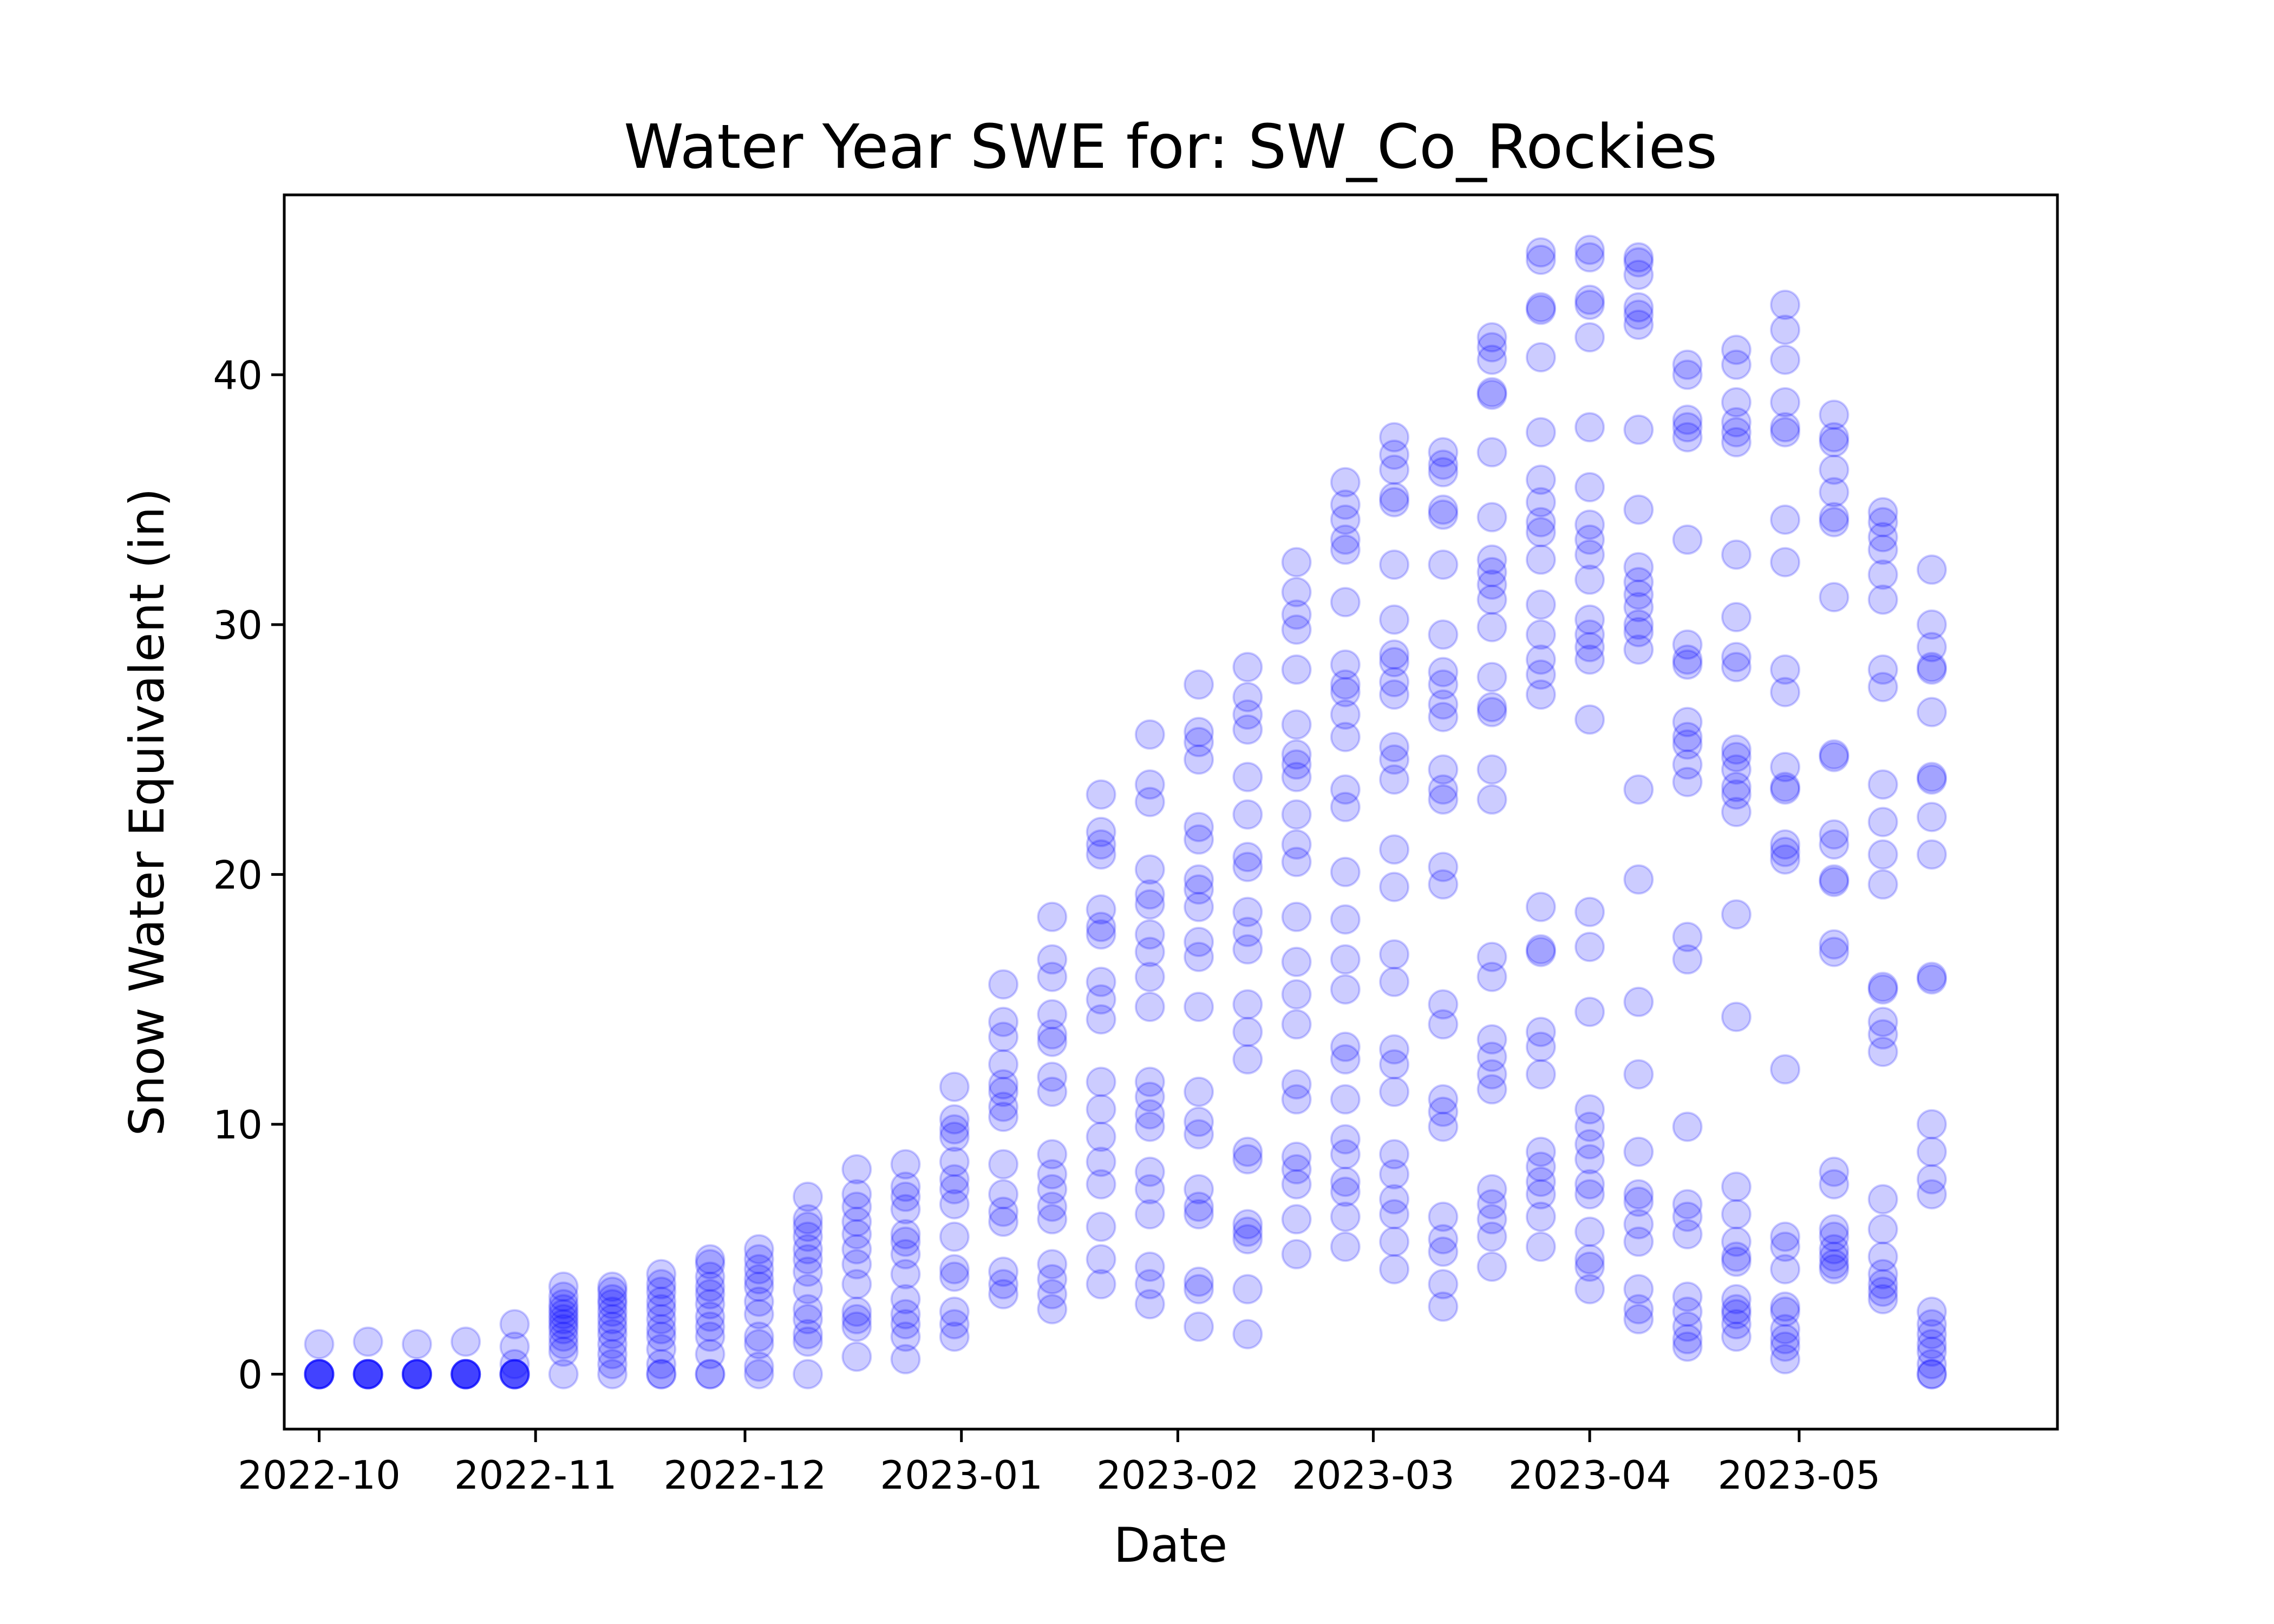 Image resolution: width=2274 pixels, height=1624 pixels. Describe the element at coordinates (251, 1374) in the screenshot. I see `y-tick-label: 0` at that location.